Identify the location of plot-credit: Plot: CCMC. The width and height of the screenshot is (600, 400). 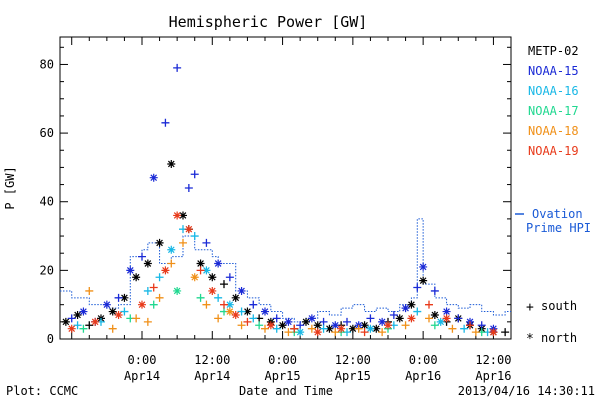
(42, 391).